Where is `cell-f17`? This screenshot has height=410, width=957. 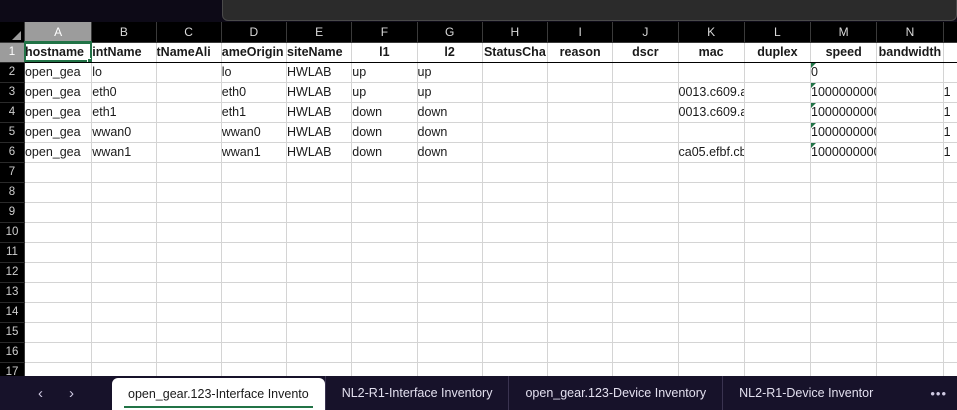
cell-f17 is located at coordinates (384, 370).